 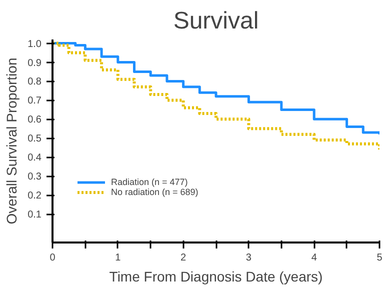 What do you see at coordinates (35, 44) in the screenshot?
I see `y-tick-label: 1.0` at bounding box center [35, 44].